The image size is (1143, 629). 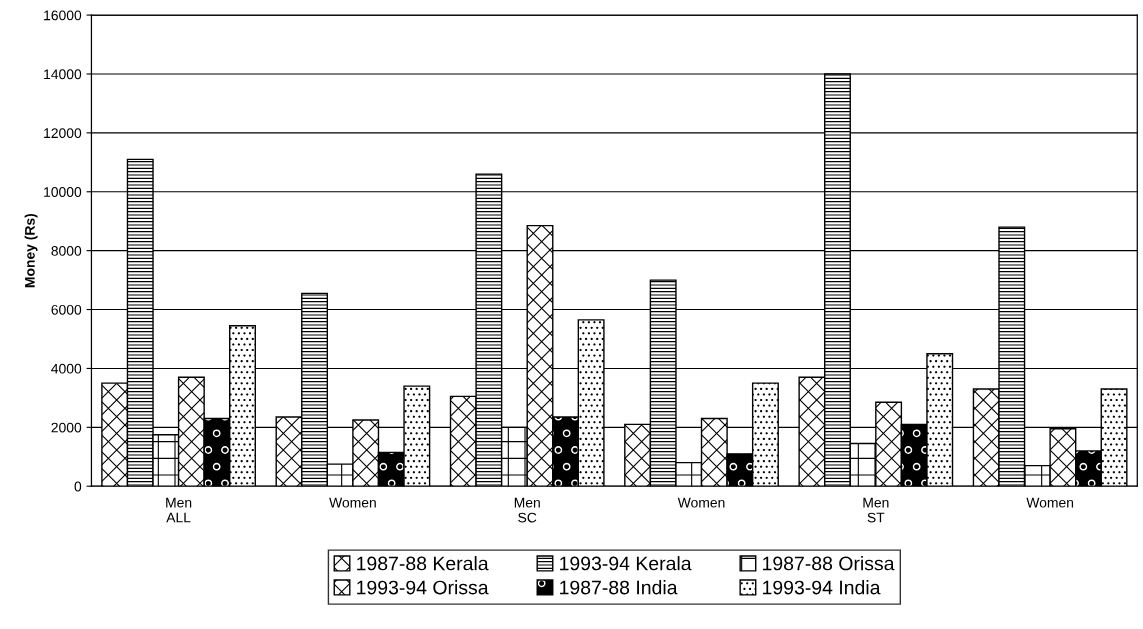 I want to click on legend-label: 1987-88 Orissa, so click(x=829, y=563).